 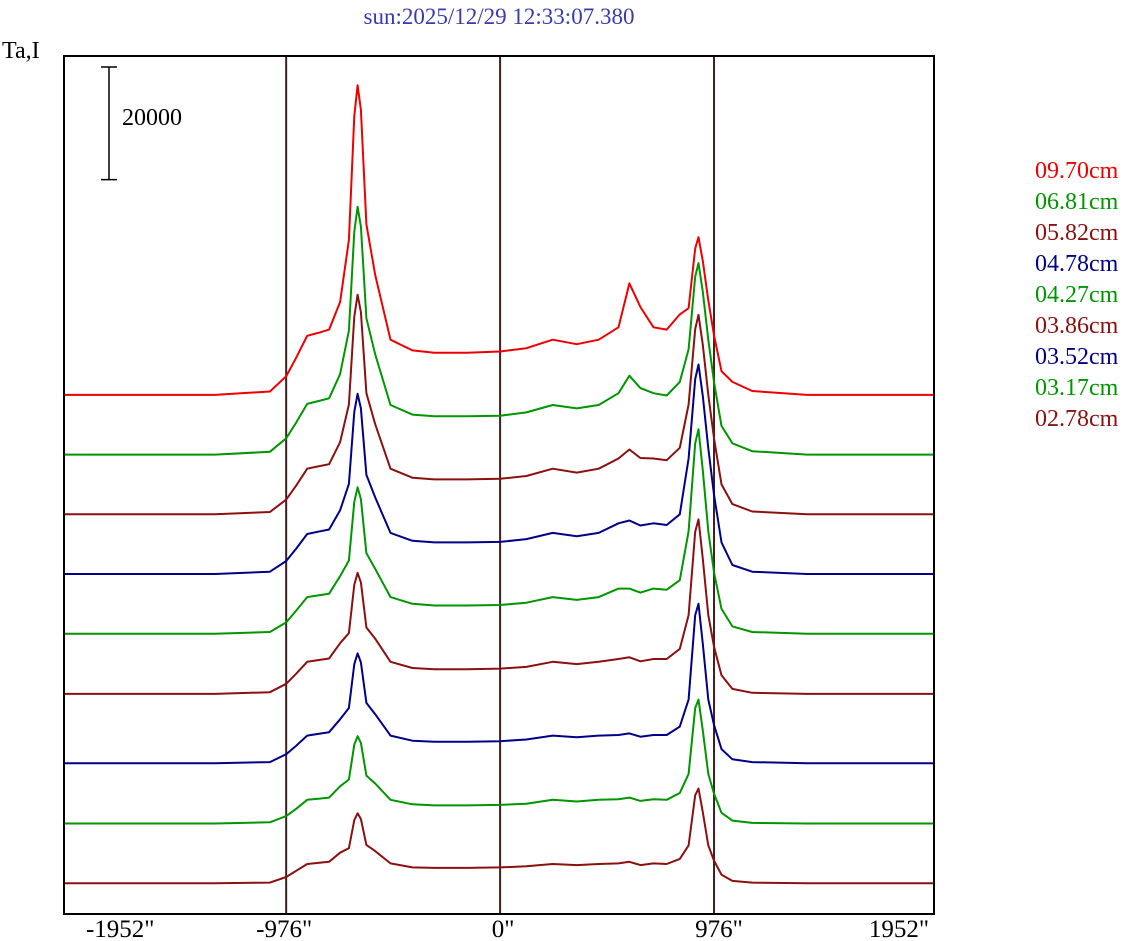 What do you see at coordinates (503, 928) in the screenshot?
I see `x-tick-label: 0"` at bounding box center [503, 928].